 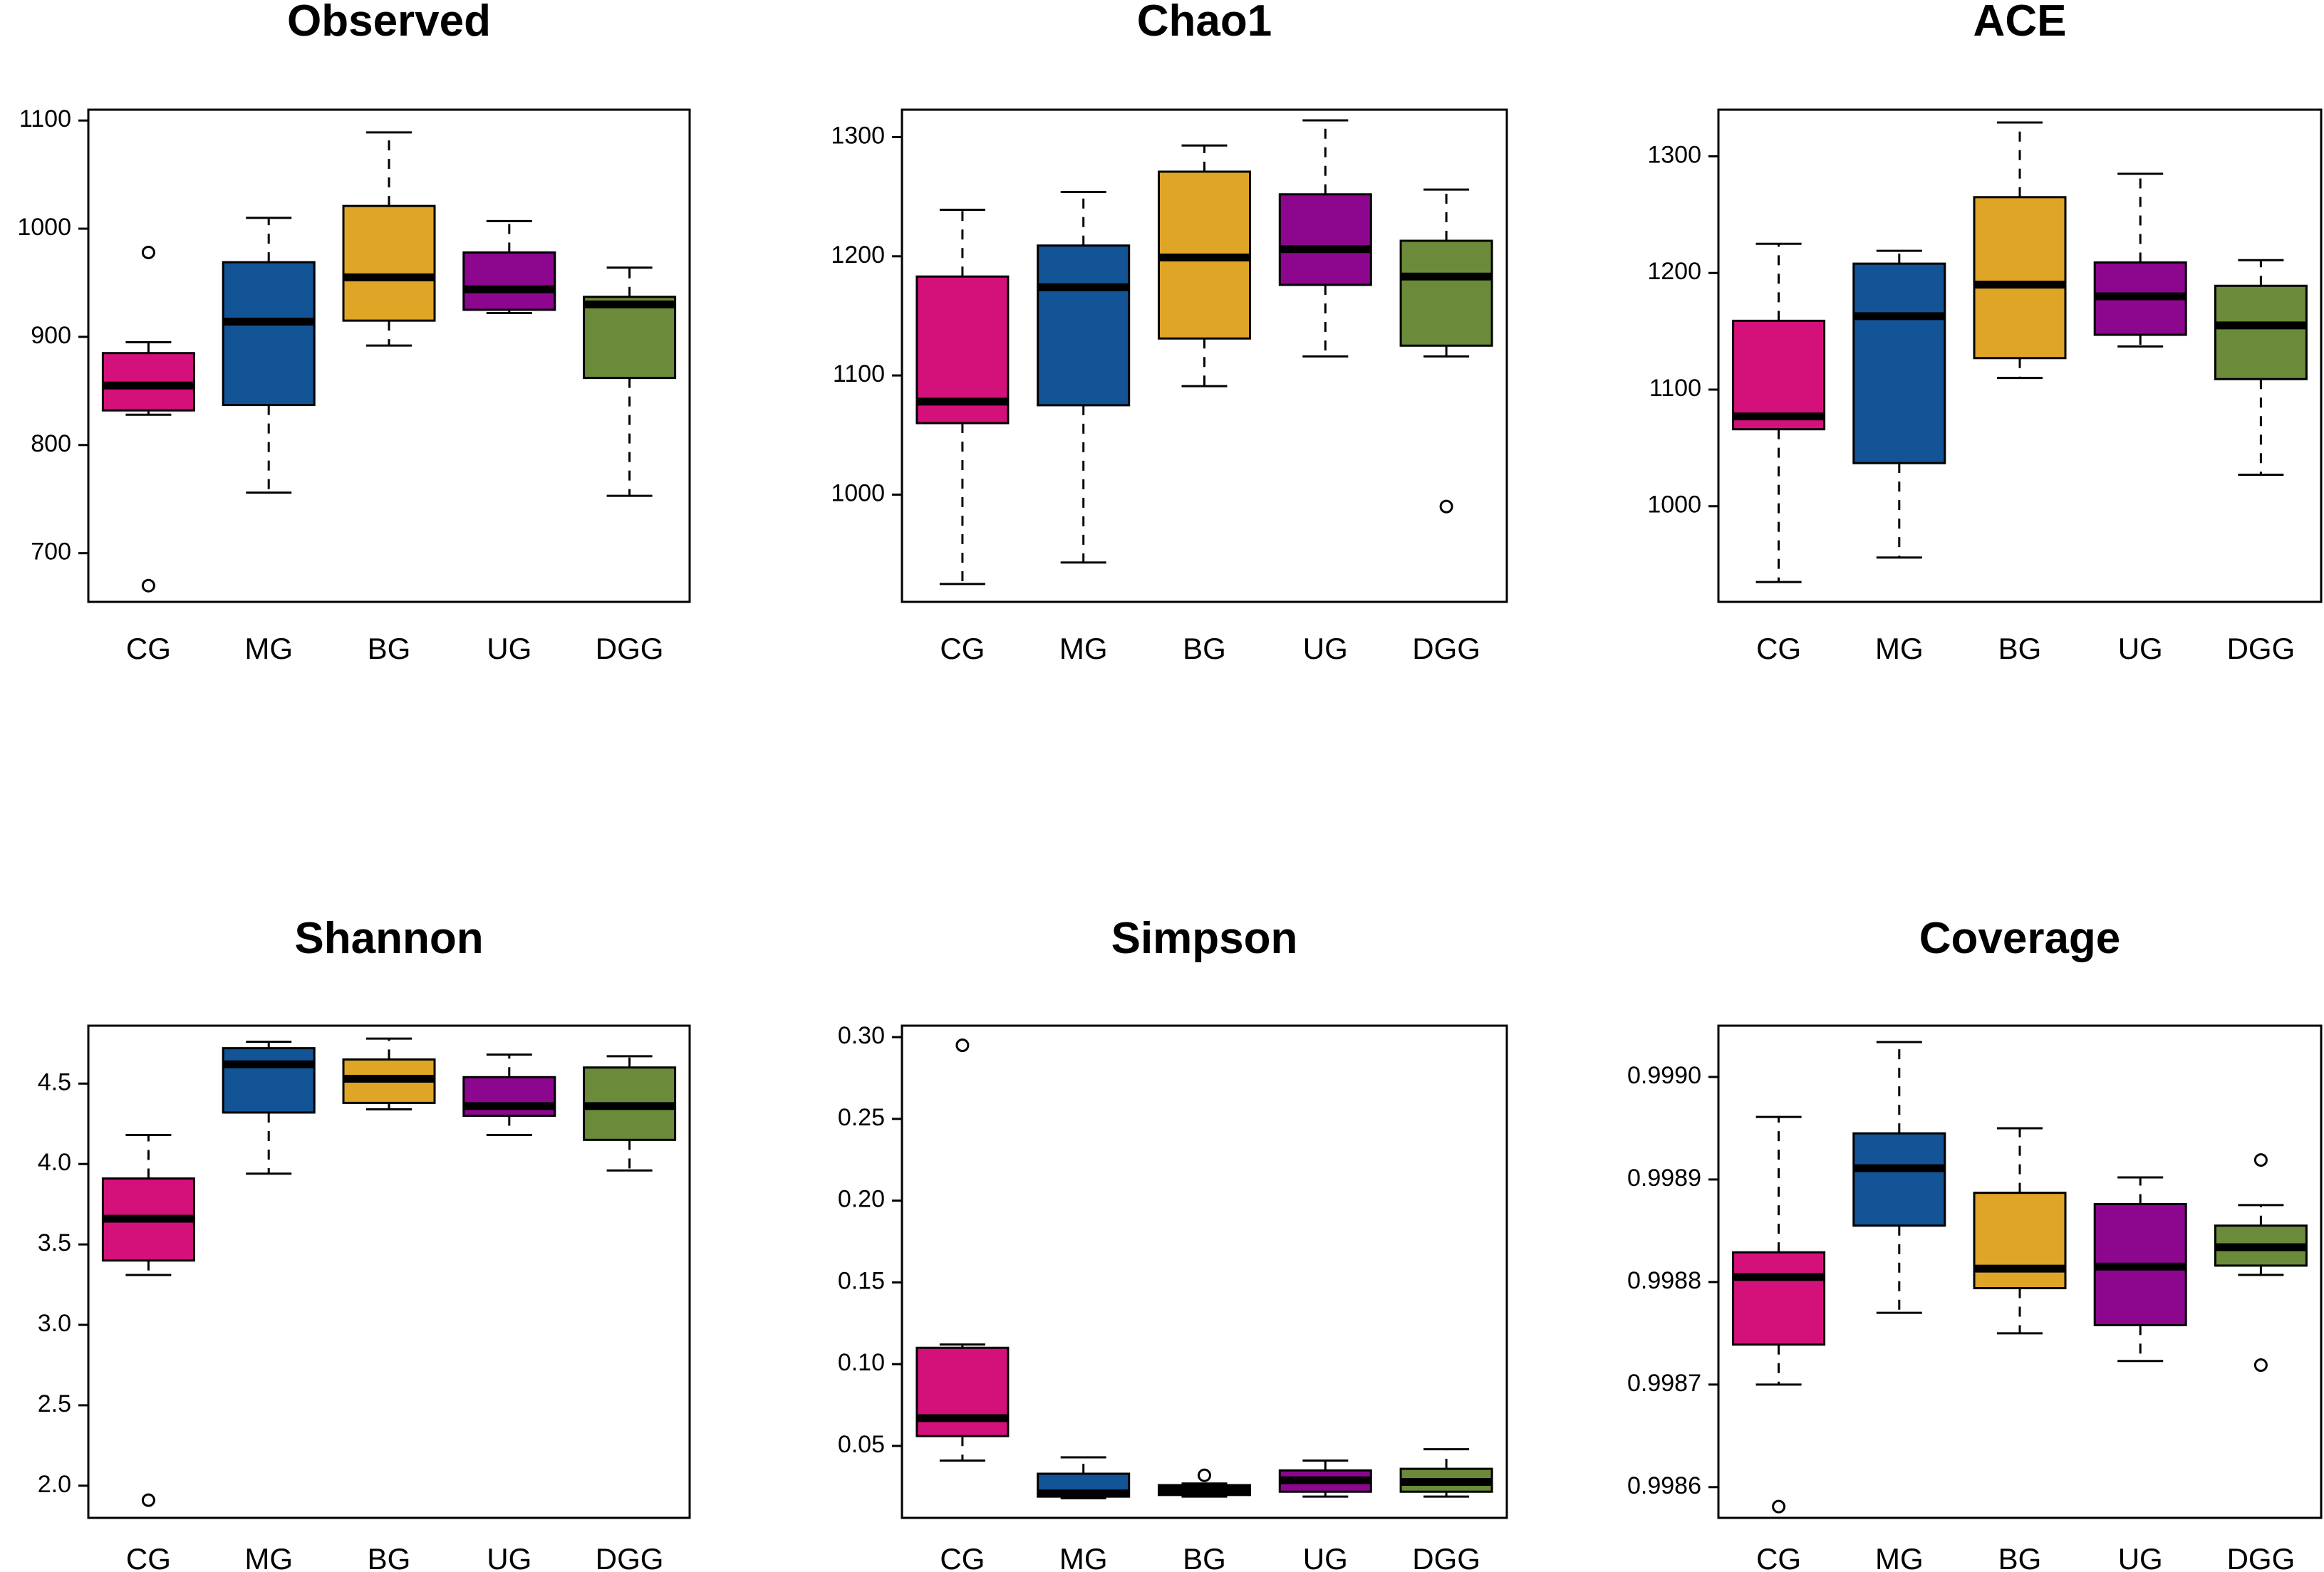 I want to click on y-tick-label: 800, so click(x=51, y=444).